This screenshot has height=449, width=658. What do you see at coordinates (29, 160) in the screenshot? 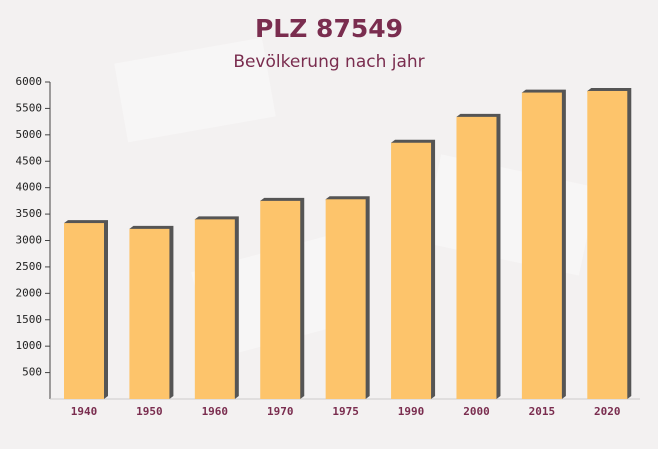
I see `y-tick-label: 4500` at bounding box center [29, 160].